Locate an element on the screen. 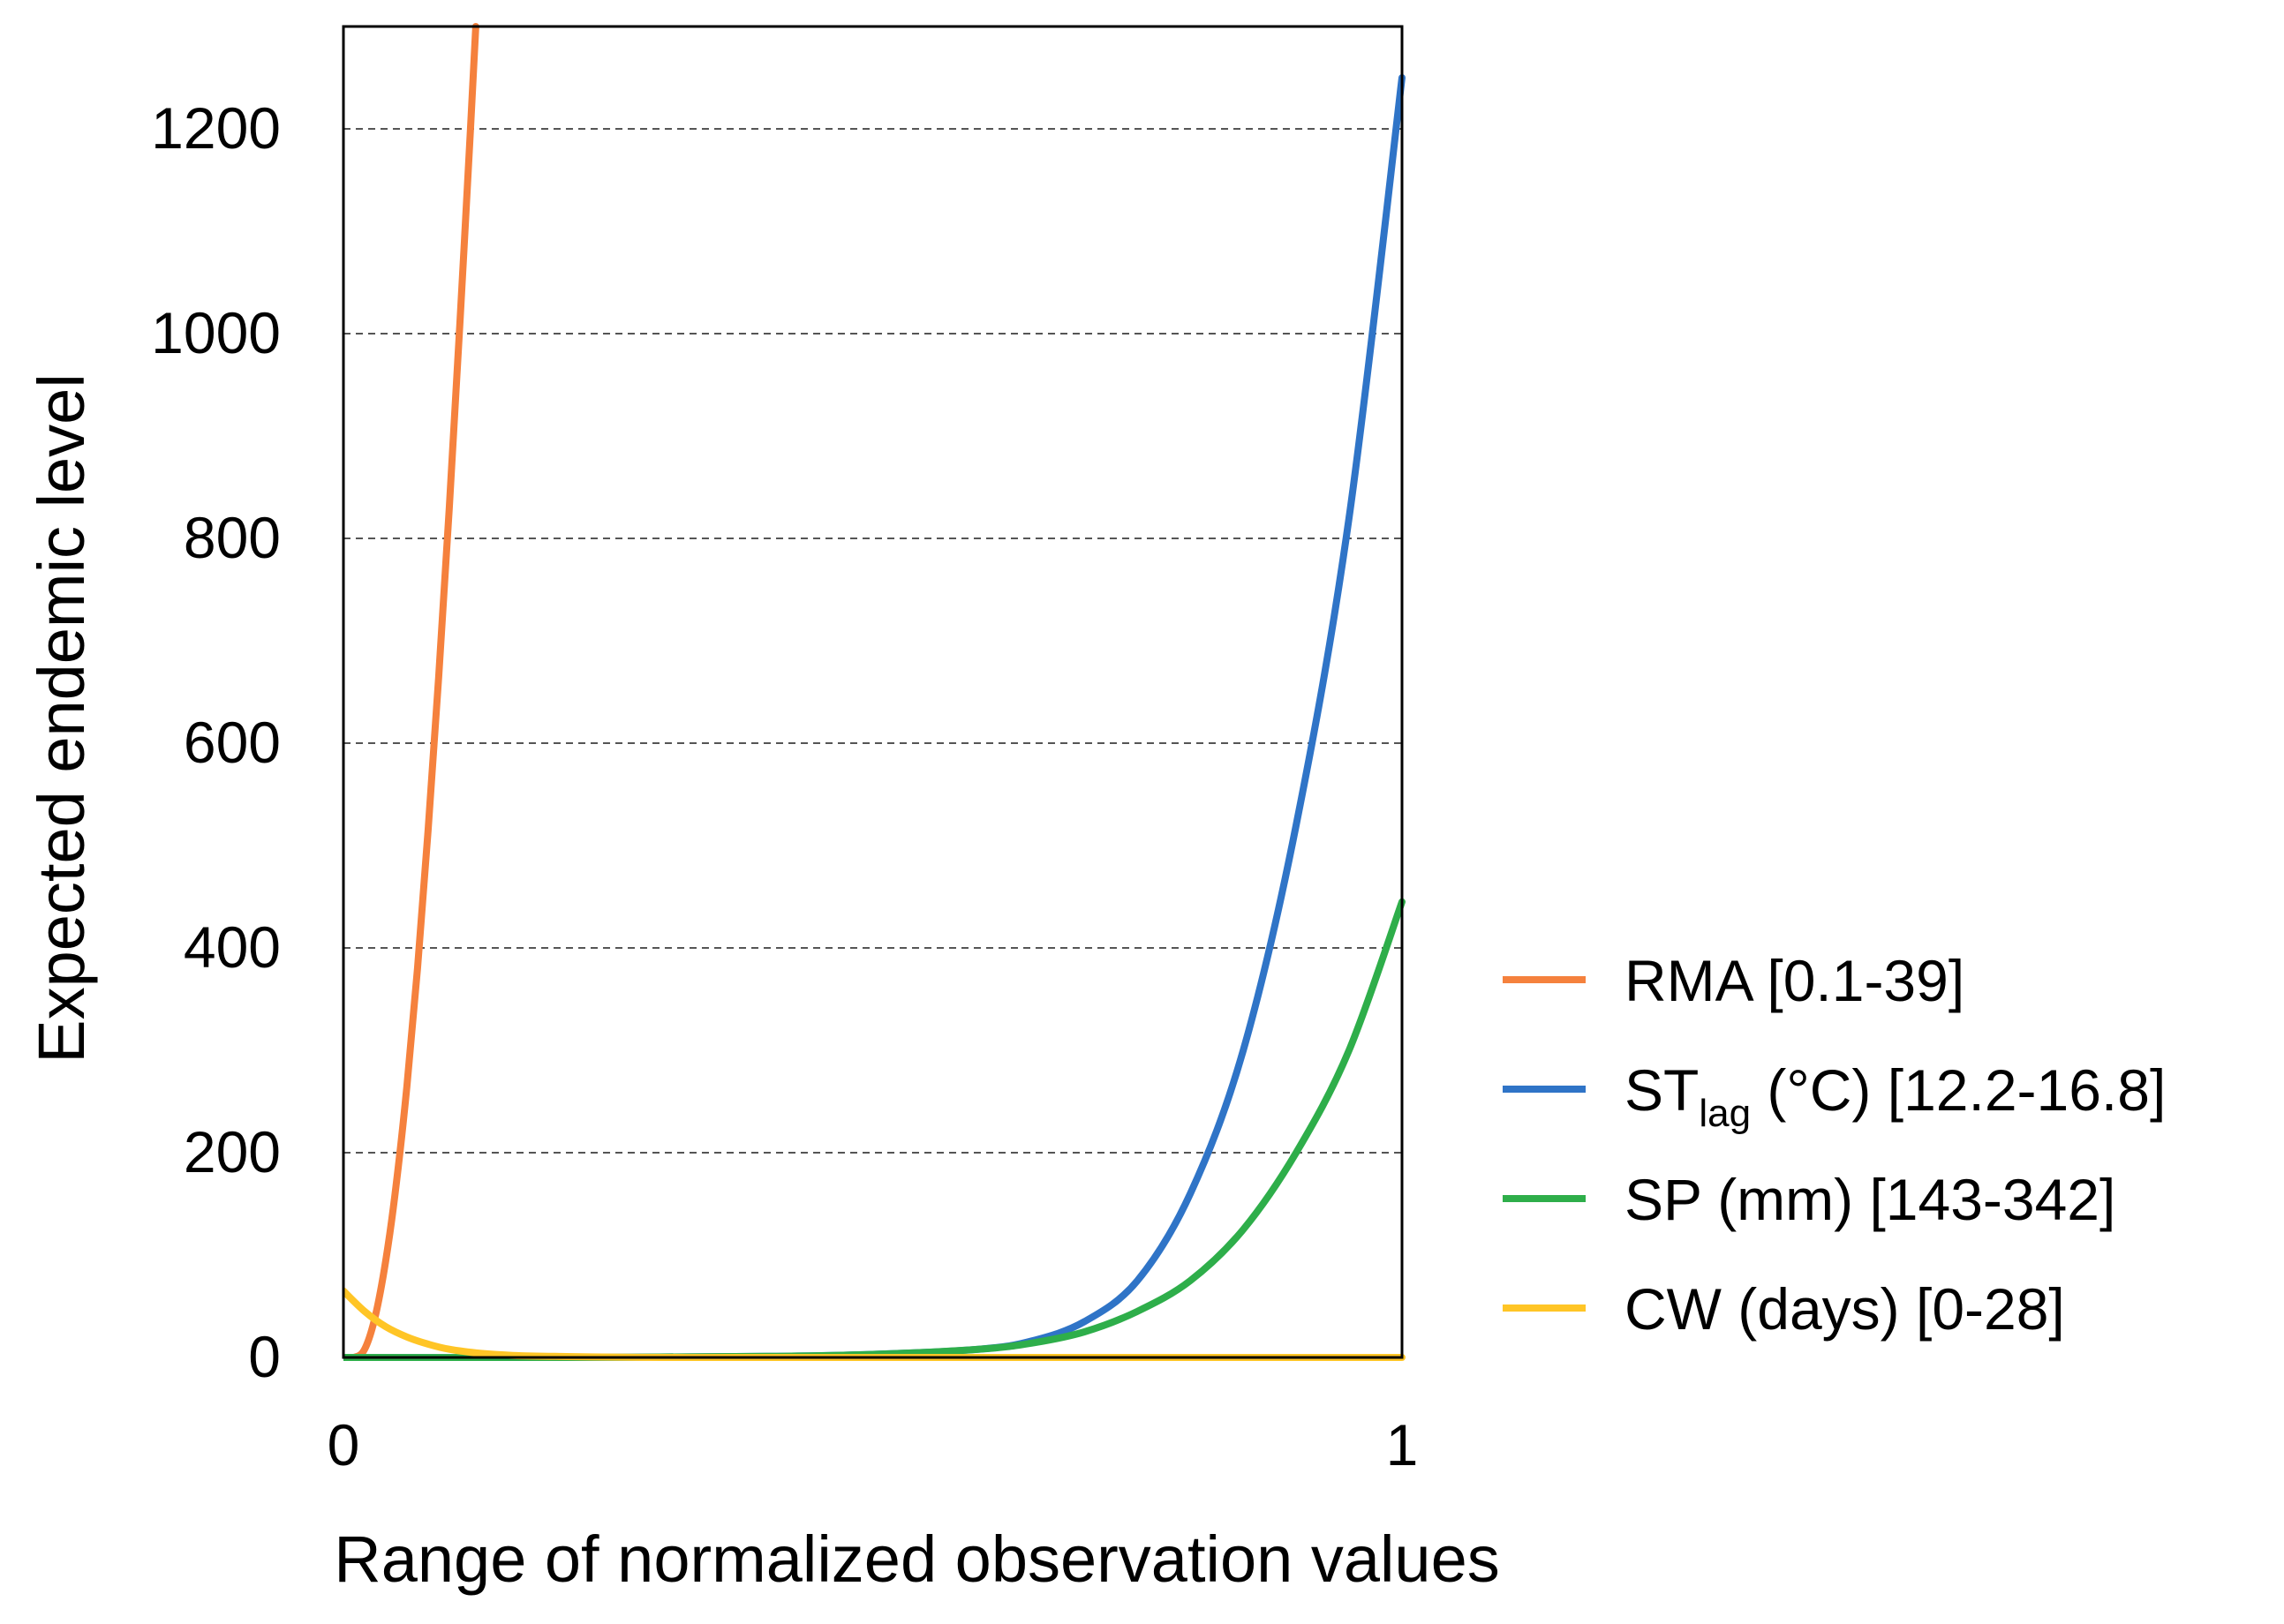 The image size is (2284, 1624). y-tick-label-400: 400 is located at coordinates (232, 947).